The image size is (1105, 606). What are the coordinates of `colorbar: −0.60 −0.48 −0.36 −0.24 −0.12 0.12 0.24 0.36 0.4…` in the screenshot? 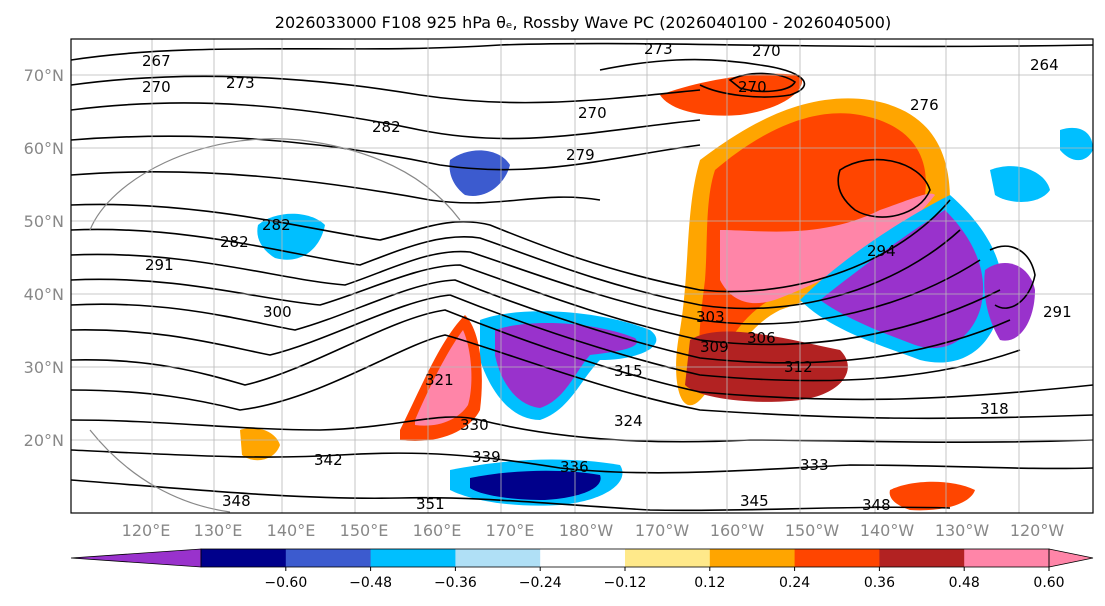 It's located at (582, 569).